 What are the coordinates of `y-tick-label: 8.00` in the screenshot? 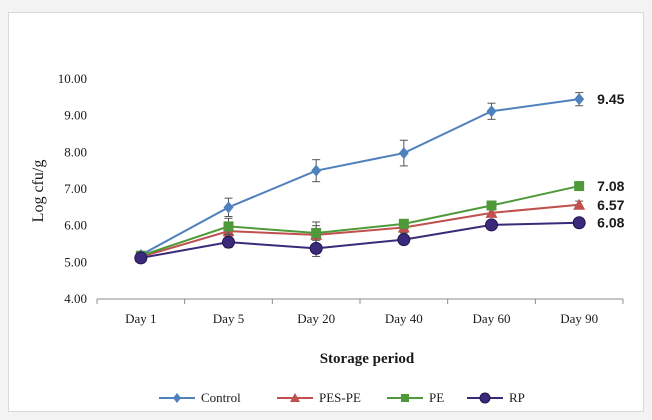 It's located at (75, 151).